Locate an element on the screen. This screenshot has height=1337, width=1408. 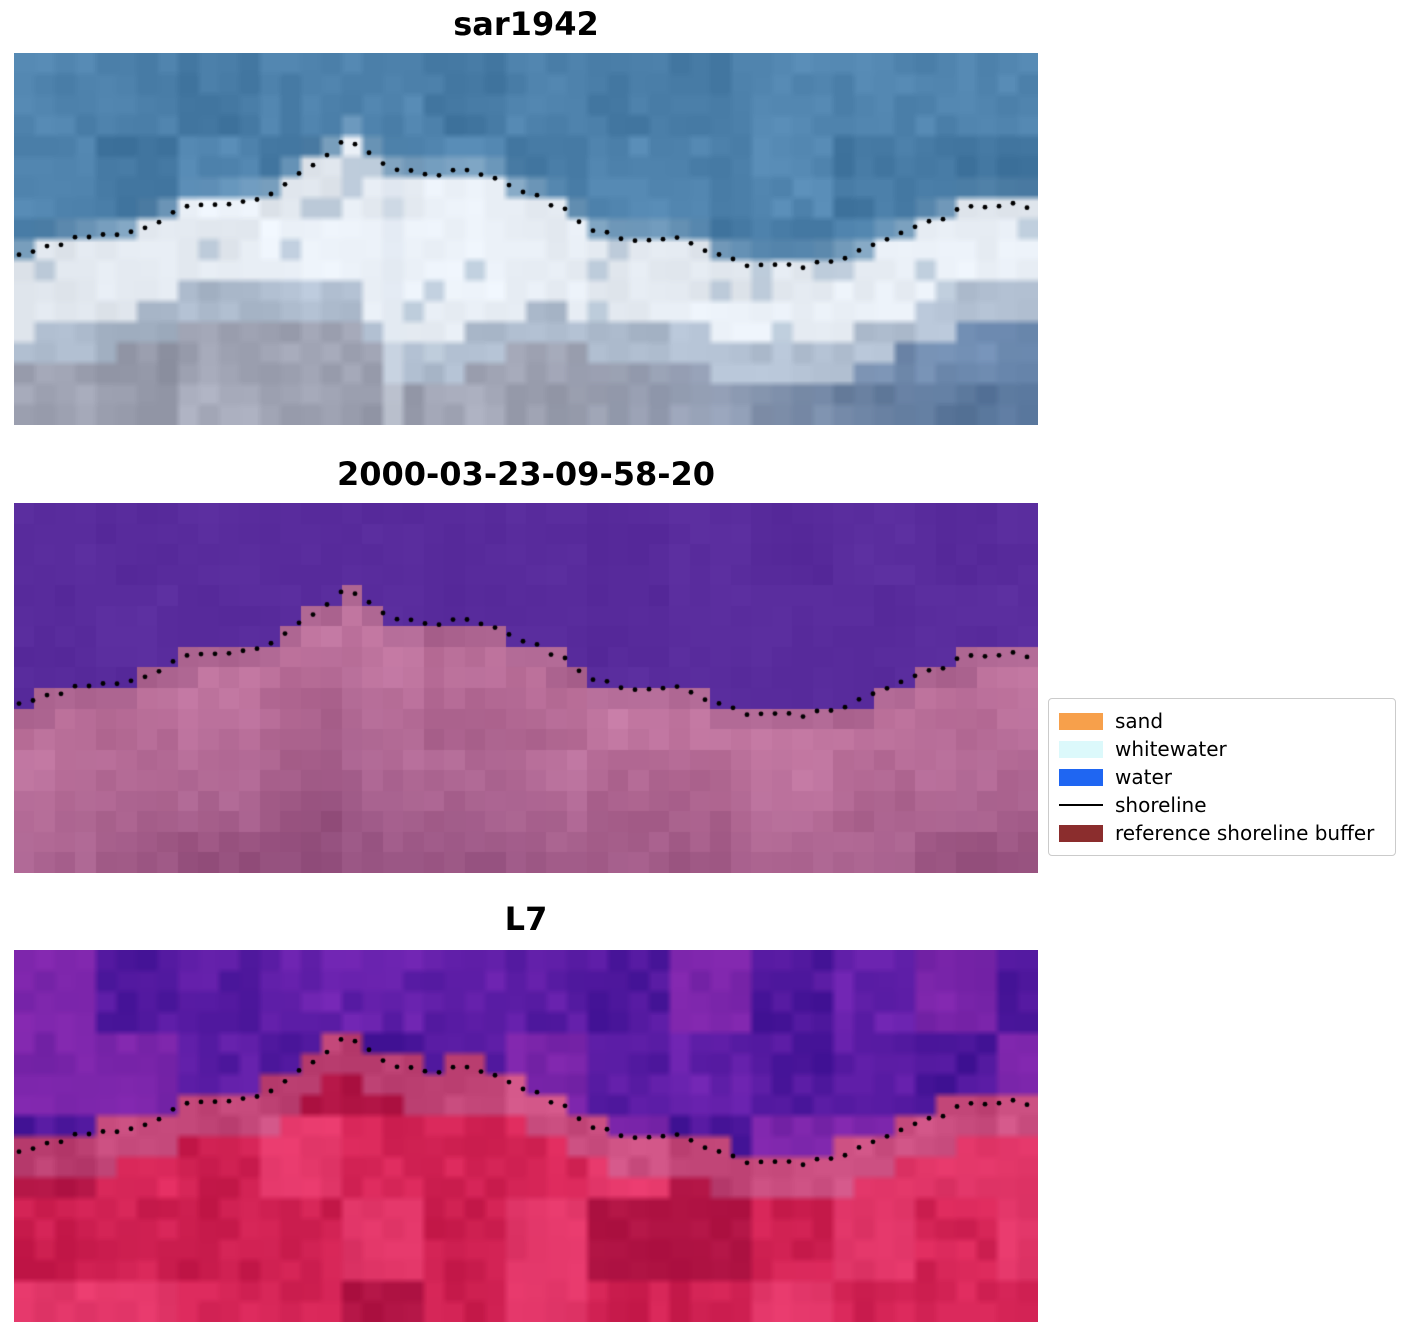
legend-label-whitewater: whitewater is located at coordinates (1171, 749).